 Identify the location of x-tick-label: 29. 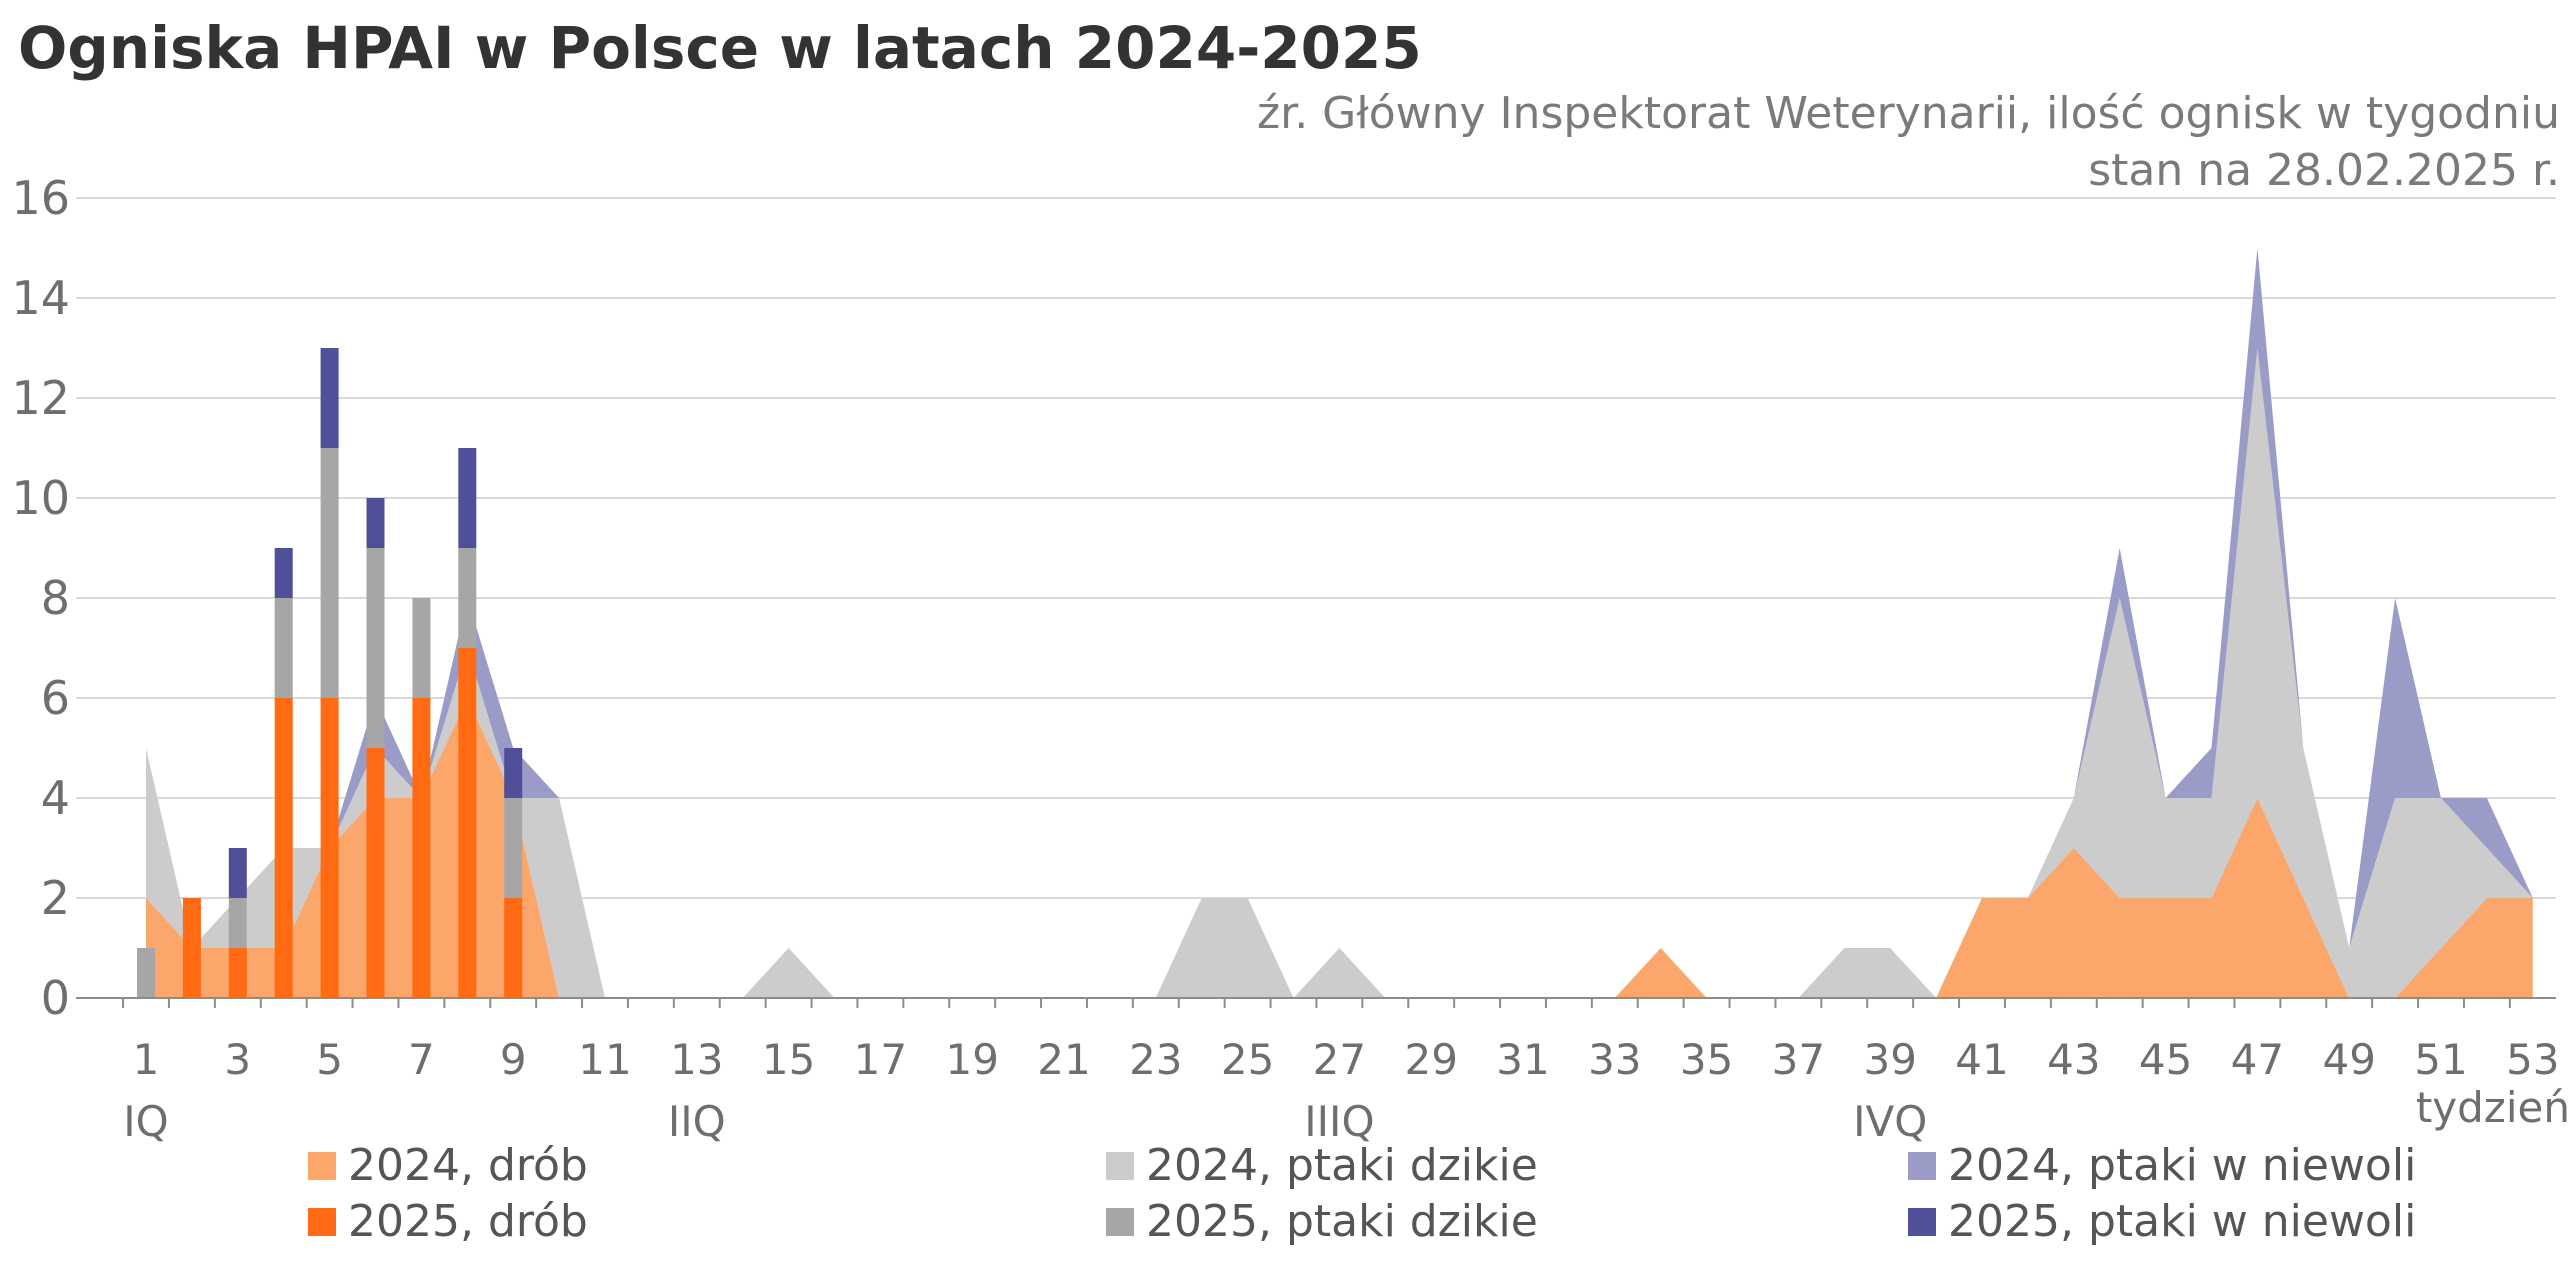
(1430, 1059).